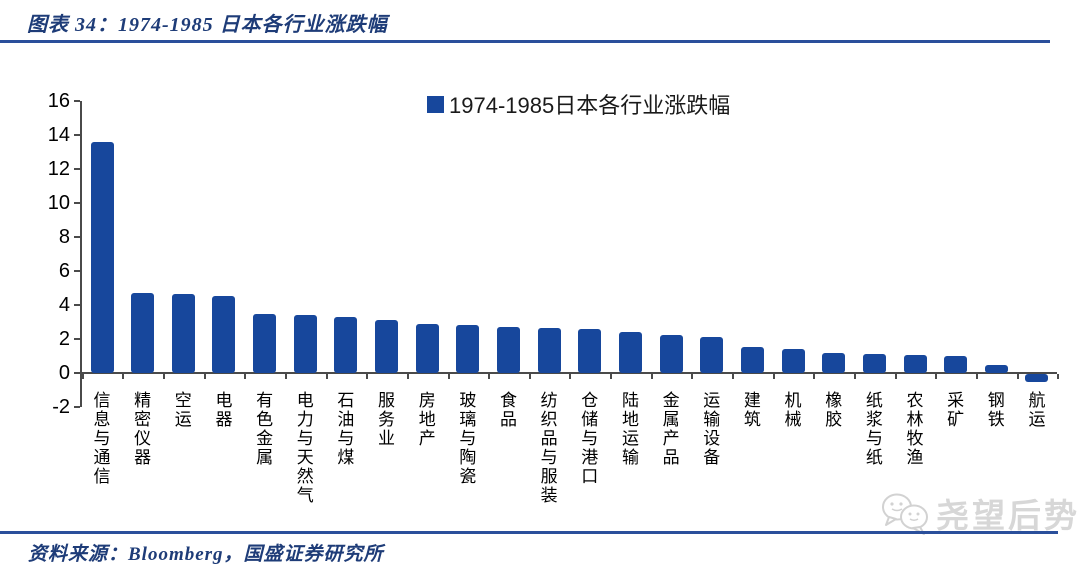 This screenshot has height=564, width=1080. Describe the element at coordinates (996, 410) in the screenshot. I see `category-label: 钢铁` at that location.